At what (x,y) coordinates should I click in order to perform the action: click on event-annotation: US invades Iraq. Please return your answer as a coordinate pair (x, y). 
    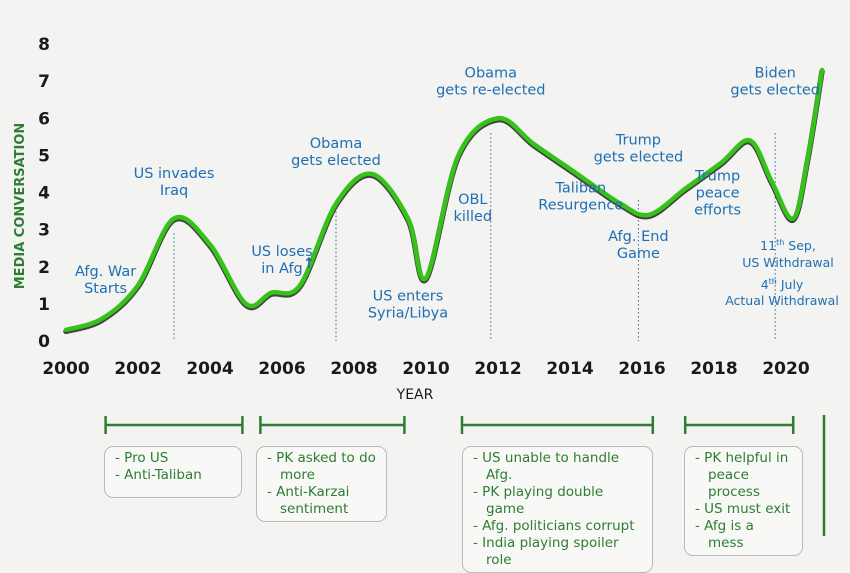
    Looking at the image, I should click on (174, 182).